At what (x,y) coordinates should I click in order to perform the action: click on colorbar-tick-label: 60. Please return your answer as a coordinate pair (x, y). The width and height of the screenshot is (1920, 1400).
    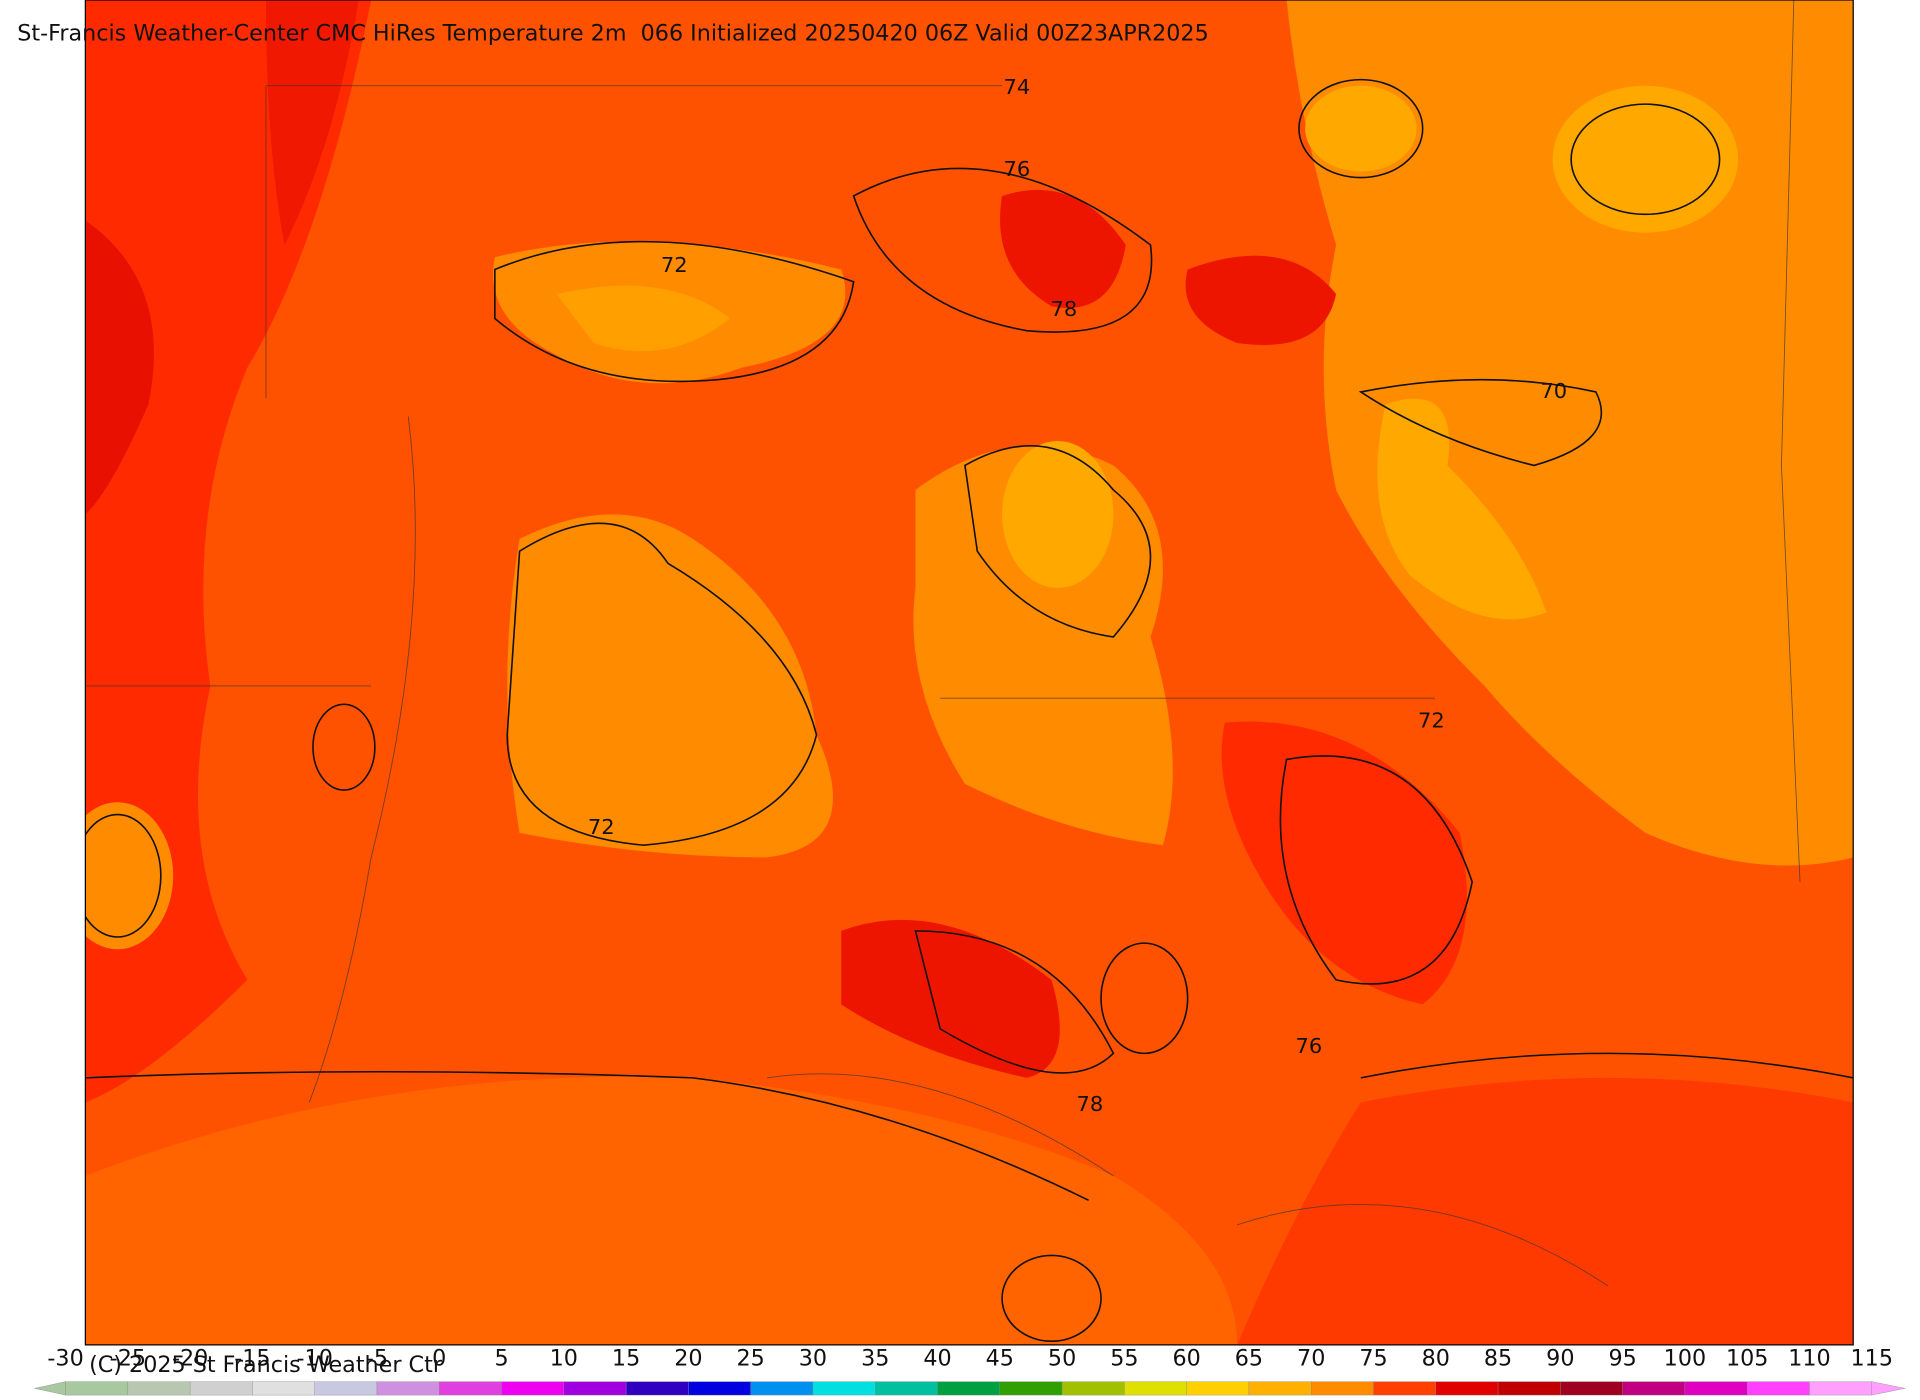
    Looking at the image, I should click on (1186, 1359).